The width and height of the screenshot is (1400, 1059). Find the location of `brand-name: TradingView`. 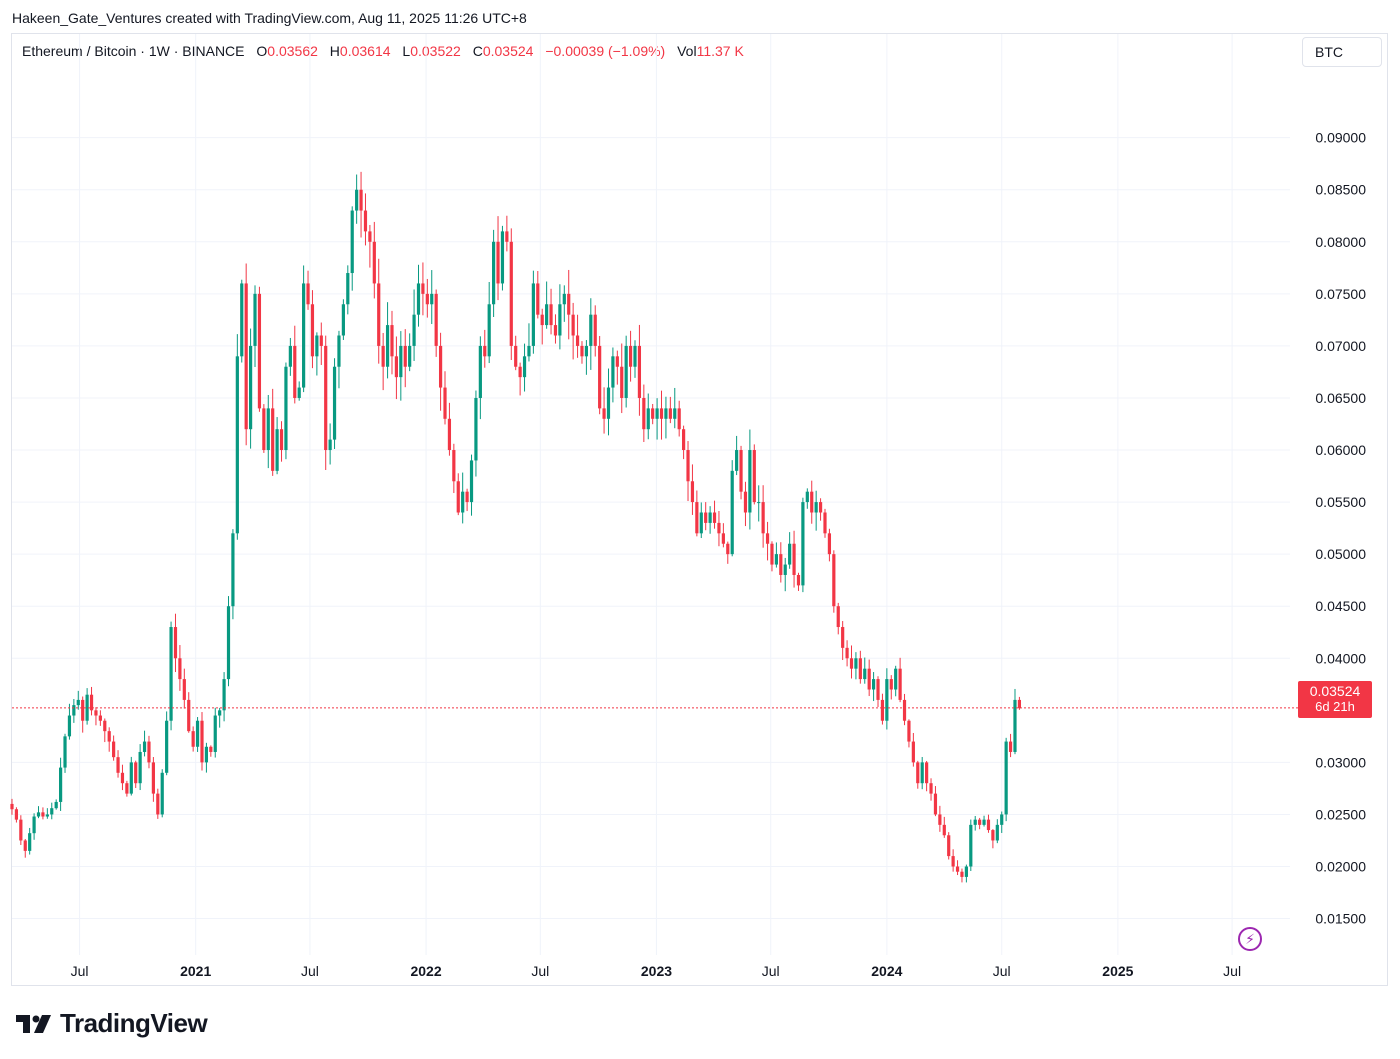

brand-name: TradingView is located at coordinates (134, 1023).